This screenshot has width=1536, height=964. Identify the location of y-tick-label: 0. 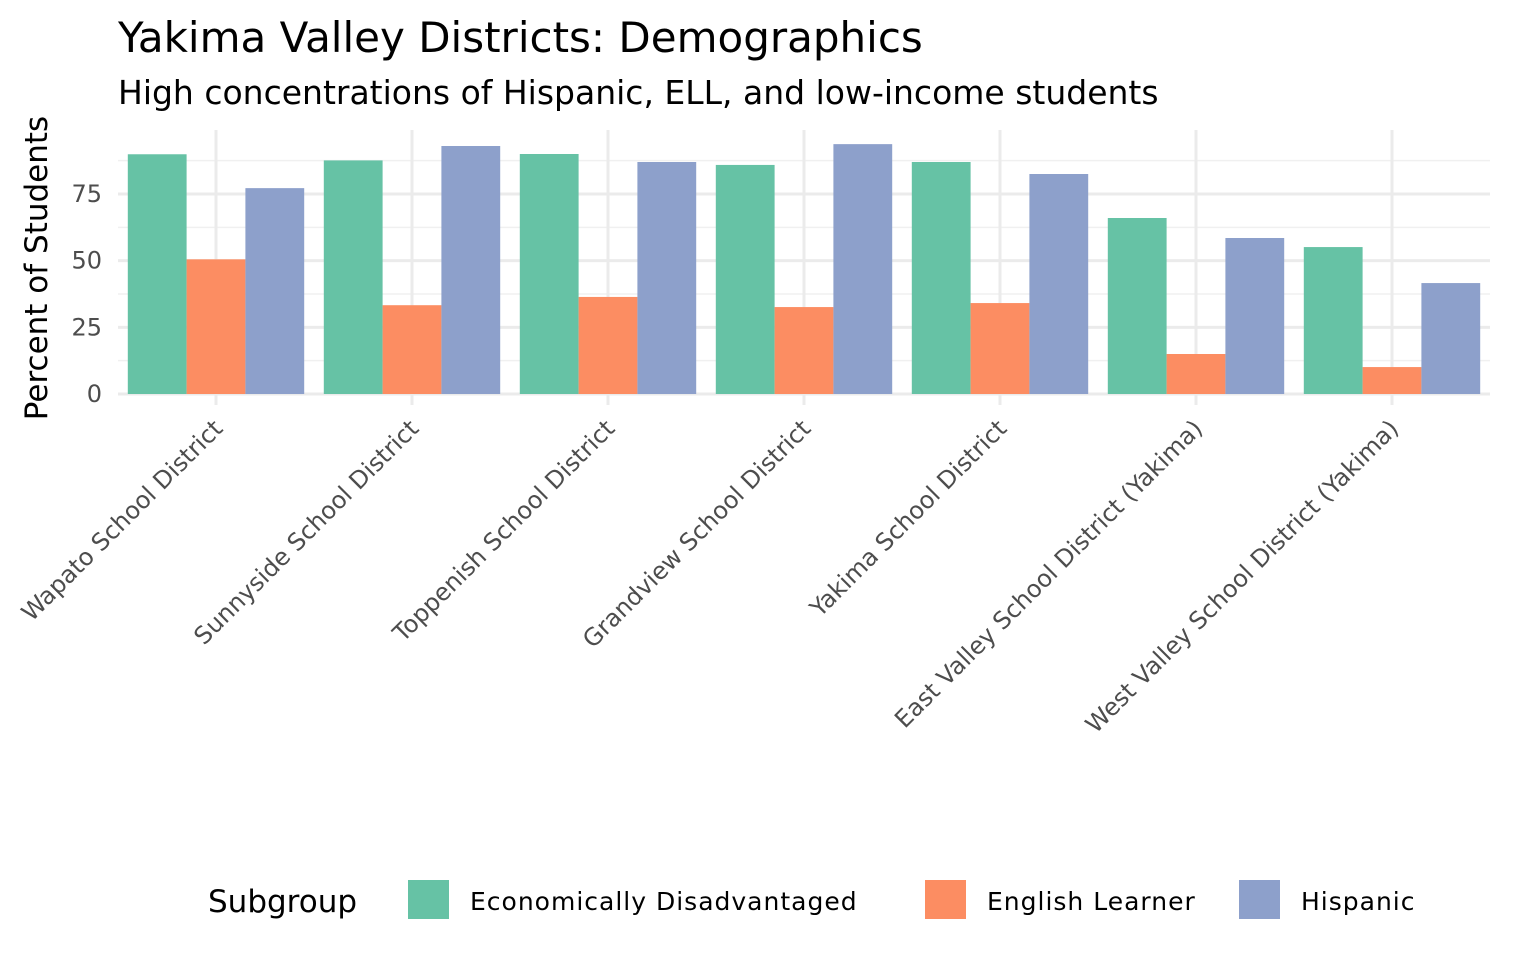
(94, 394).